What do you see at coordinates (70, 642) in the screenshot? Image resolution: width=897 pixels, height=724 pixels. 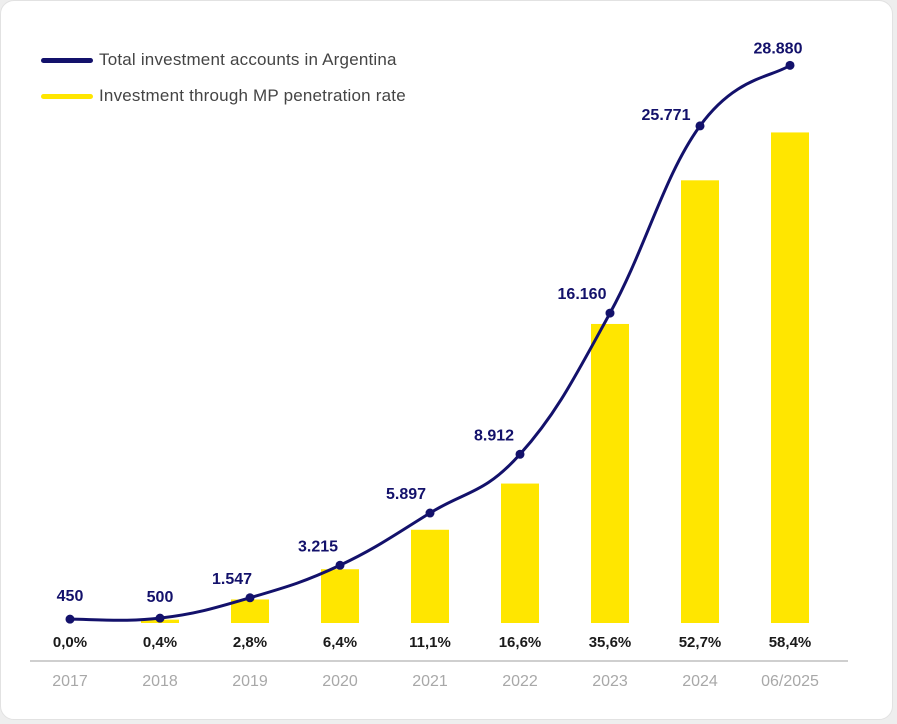 I see `bar-pct-label-2017: 0,0%` at bounding box center [70, 642].